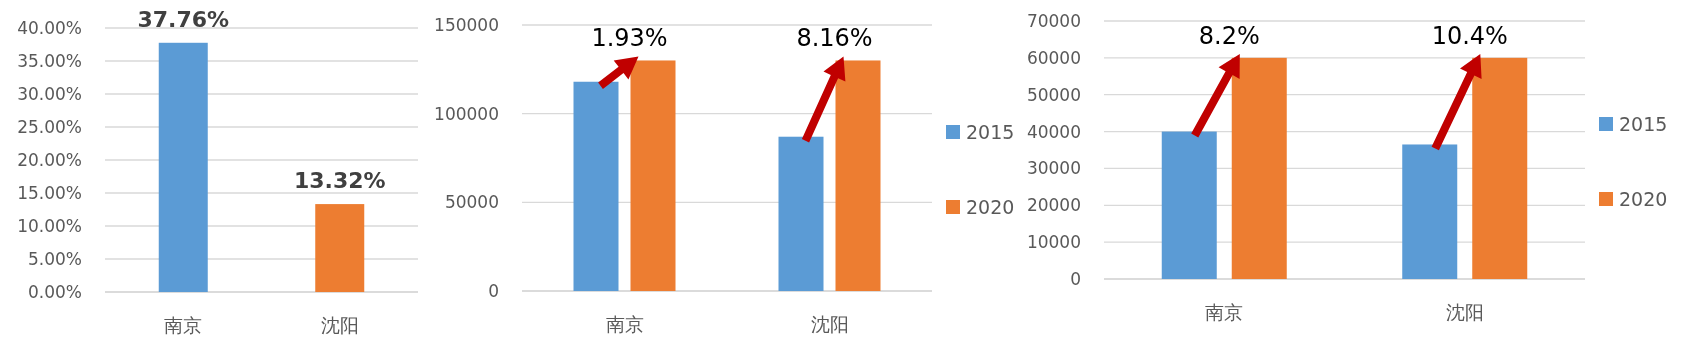 The width and height of the screenshot is (1685, 353). What do you see at coordinates (1229, 35) in the screenshot?
I see `annotation: 8.2%` at bounding box center [1229, 35].